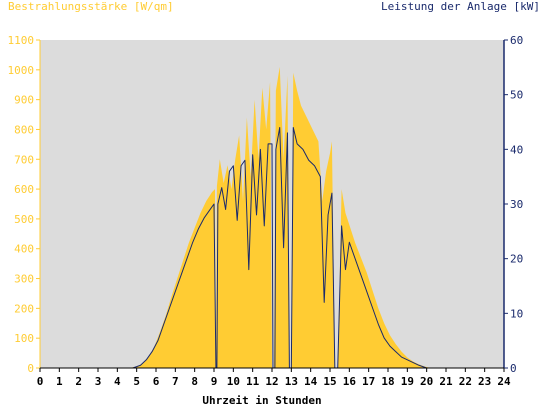  What do you see at coordinates (426, 381) in the screenshot?
I see `x-tick-label: 20` at bounding box center [426, 381].